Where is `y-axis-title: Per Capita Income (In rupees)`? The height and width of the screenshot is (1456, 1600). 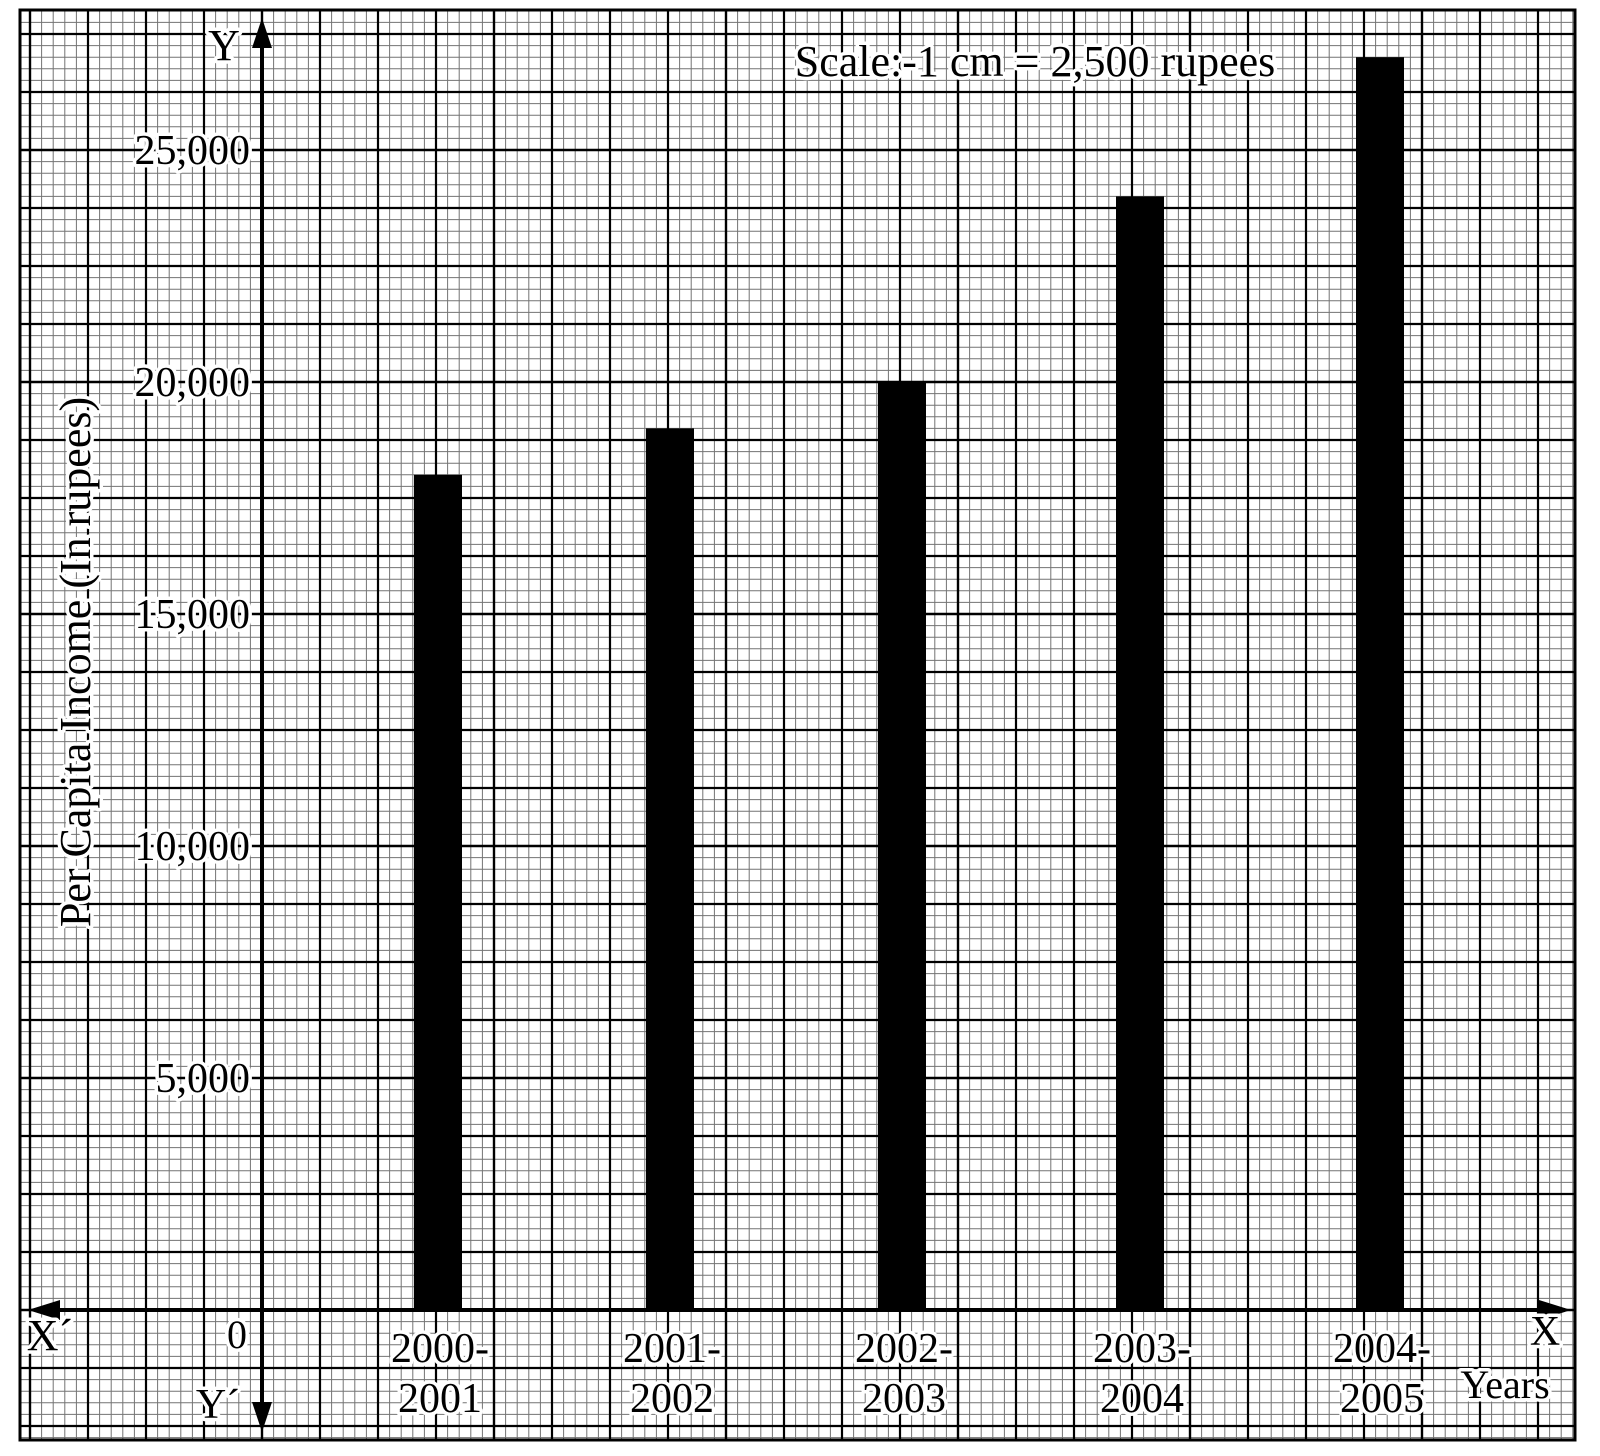 y-axis-title: Per Capita Income (In rupees) is located at coordinates (75, 662).